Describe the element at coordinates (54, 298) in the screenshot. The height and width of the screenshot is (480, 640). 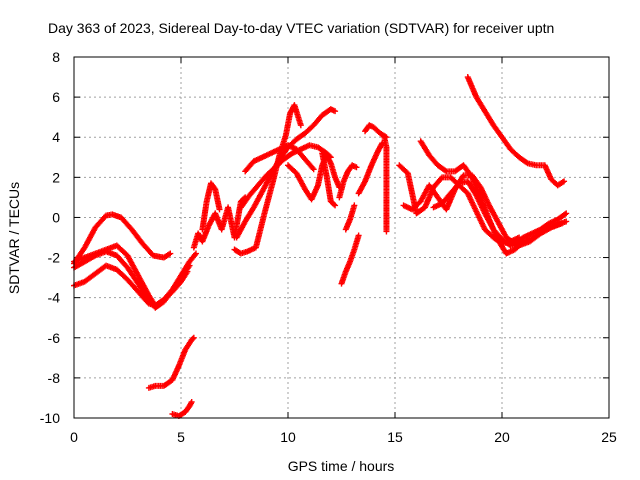
I see `y-tick-label: -4` at that location.